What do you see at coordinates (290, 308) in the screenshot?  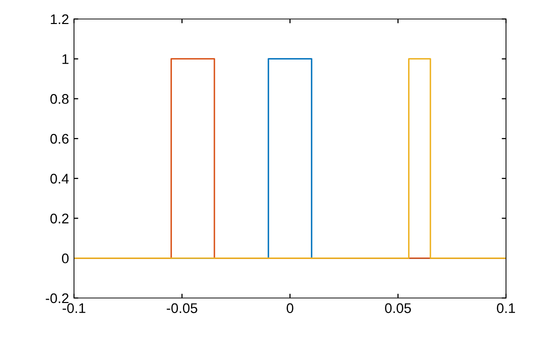 I see `x-tick-label: 0` at bounding box center [290, 308].